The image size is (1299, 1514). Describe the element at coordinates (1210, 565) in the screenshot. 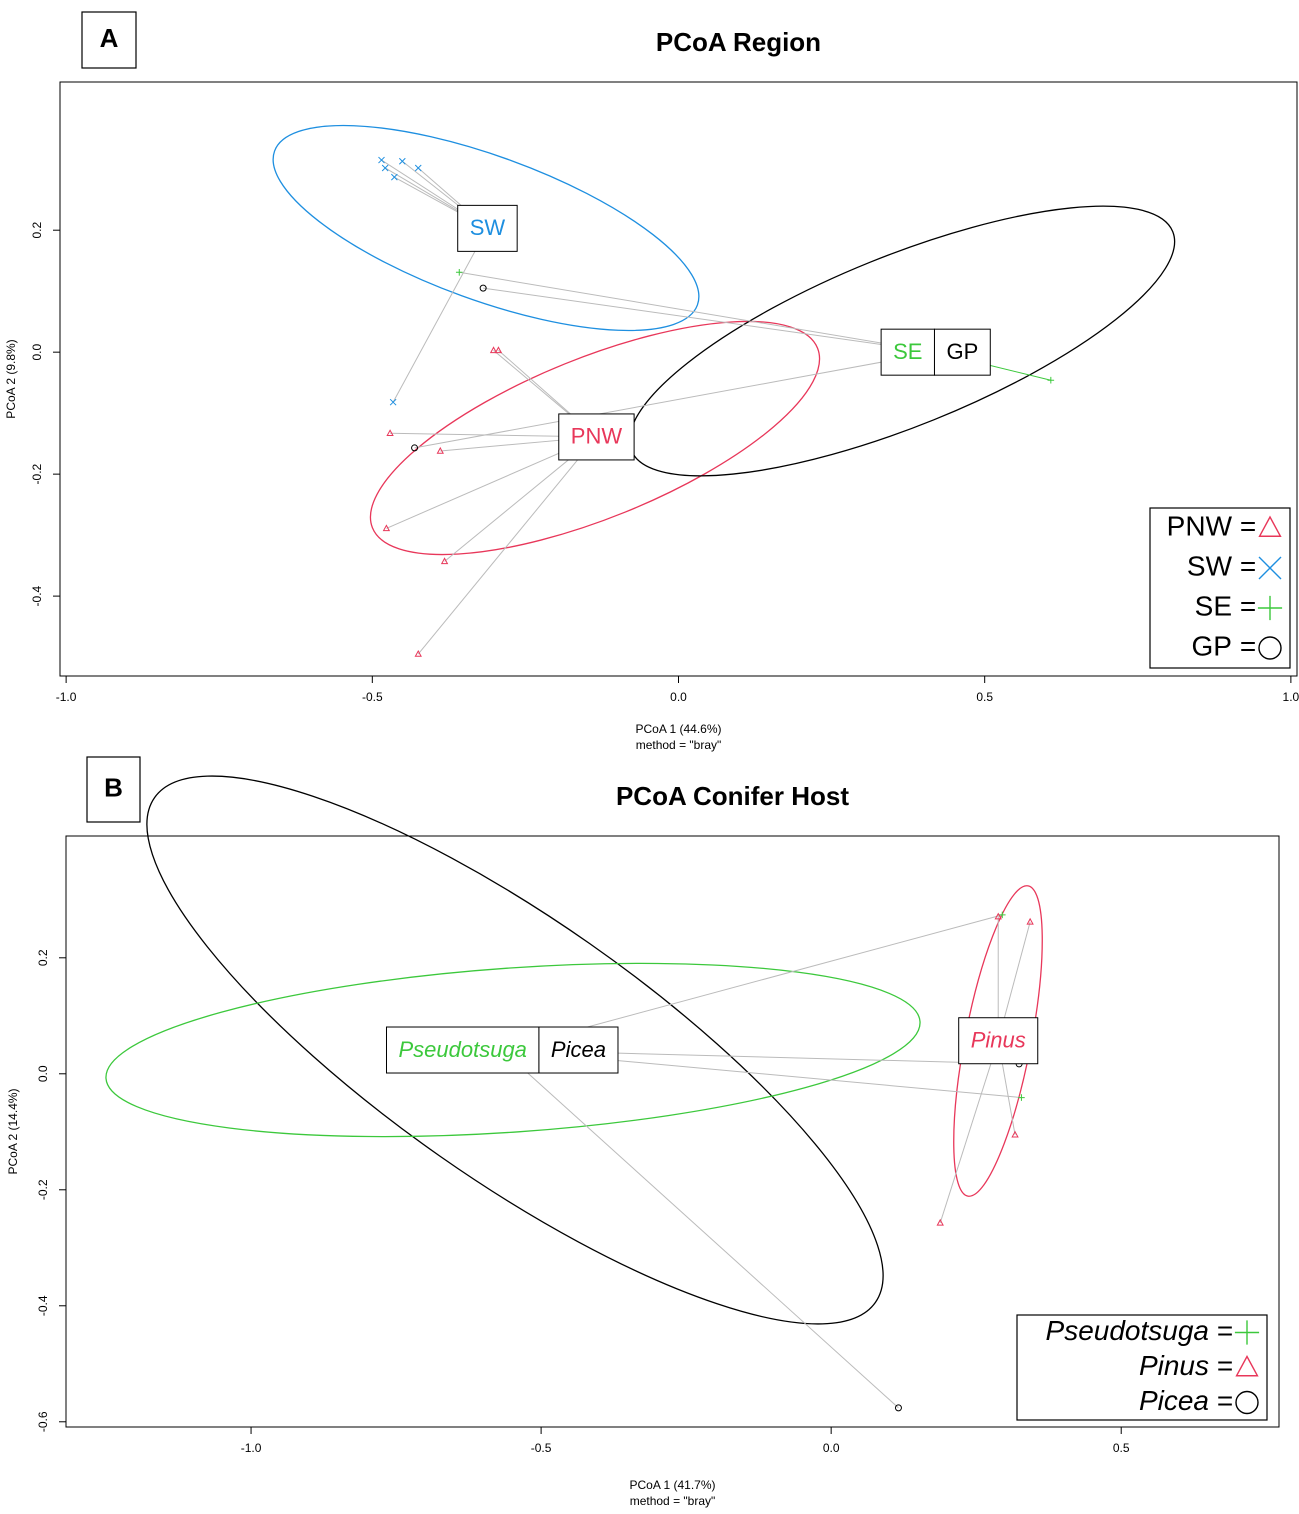

I see `legend-label: SW` at that location.